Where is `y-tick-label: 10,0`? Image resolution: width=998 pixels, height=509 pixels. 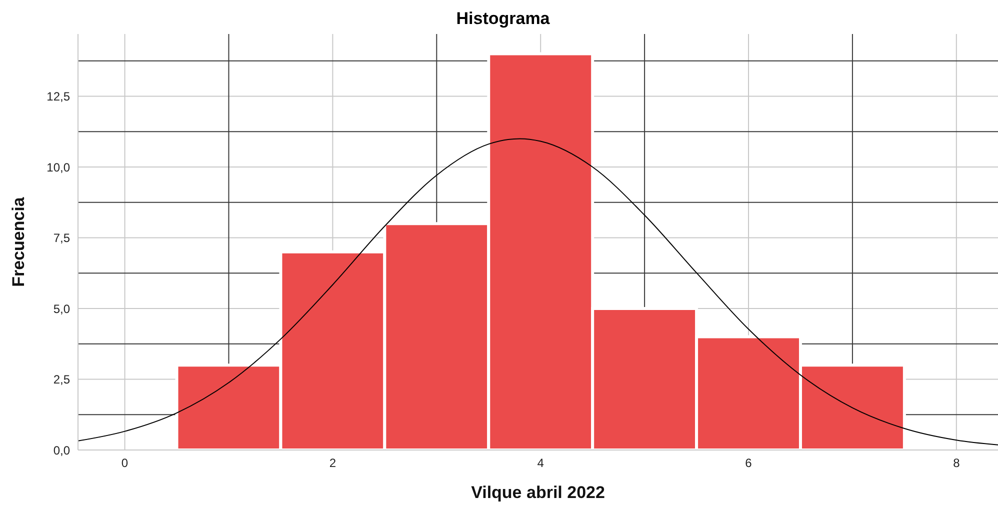 y-tick-label: 10,0 is located at coordinates (58, 167).